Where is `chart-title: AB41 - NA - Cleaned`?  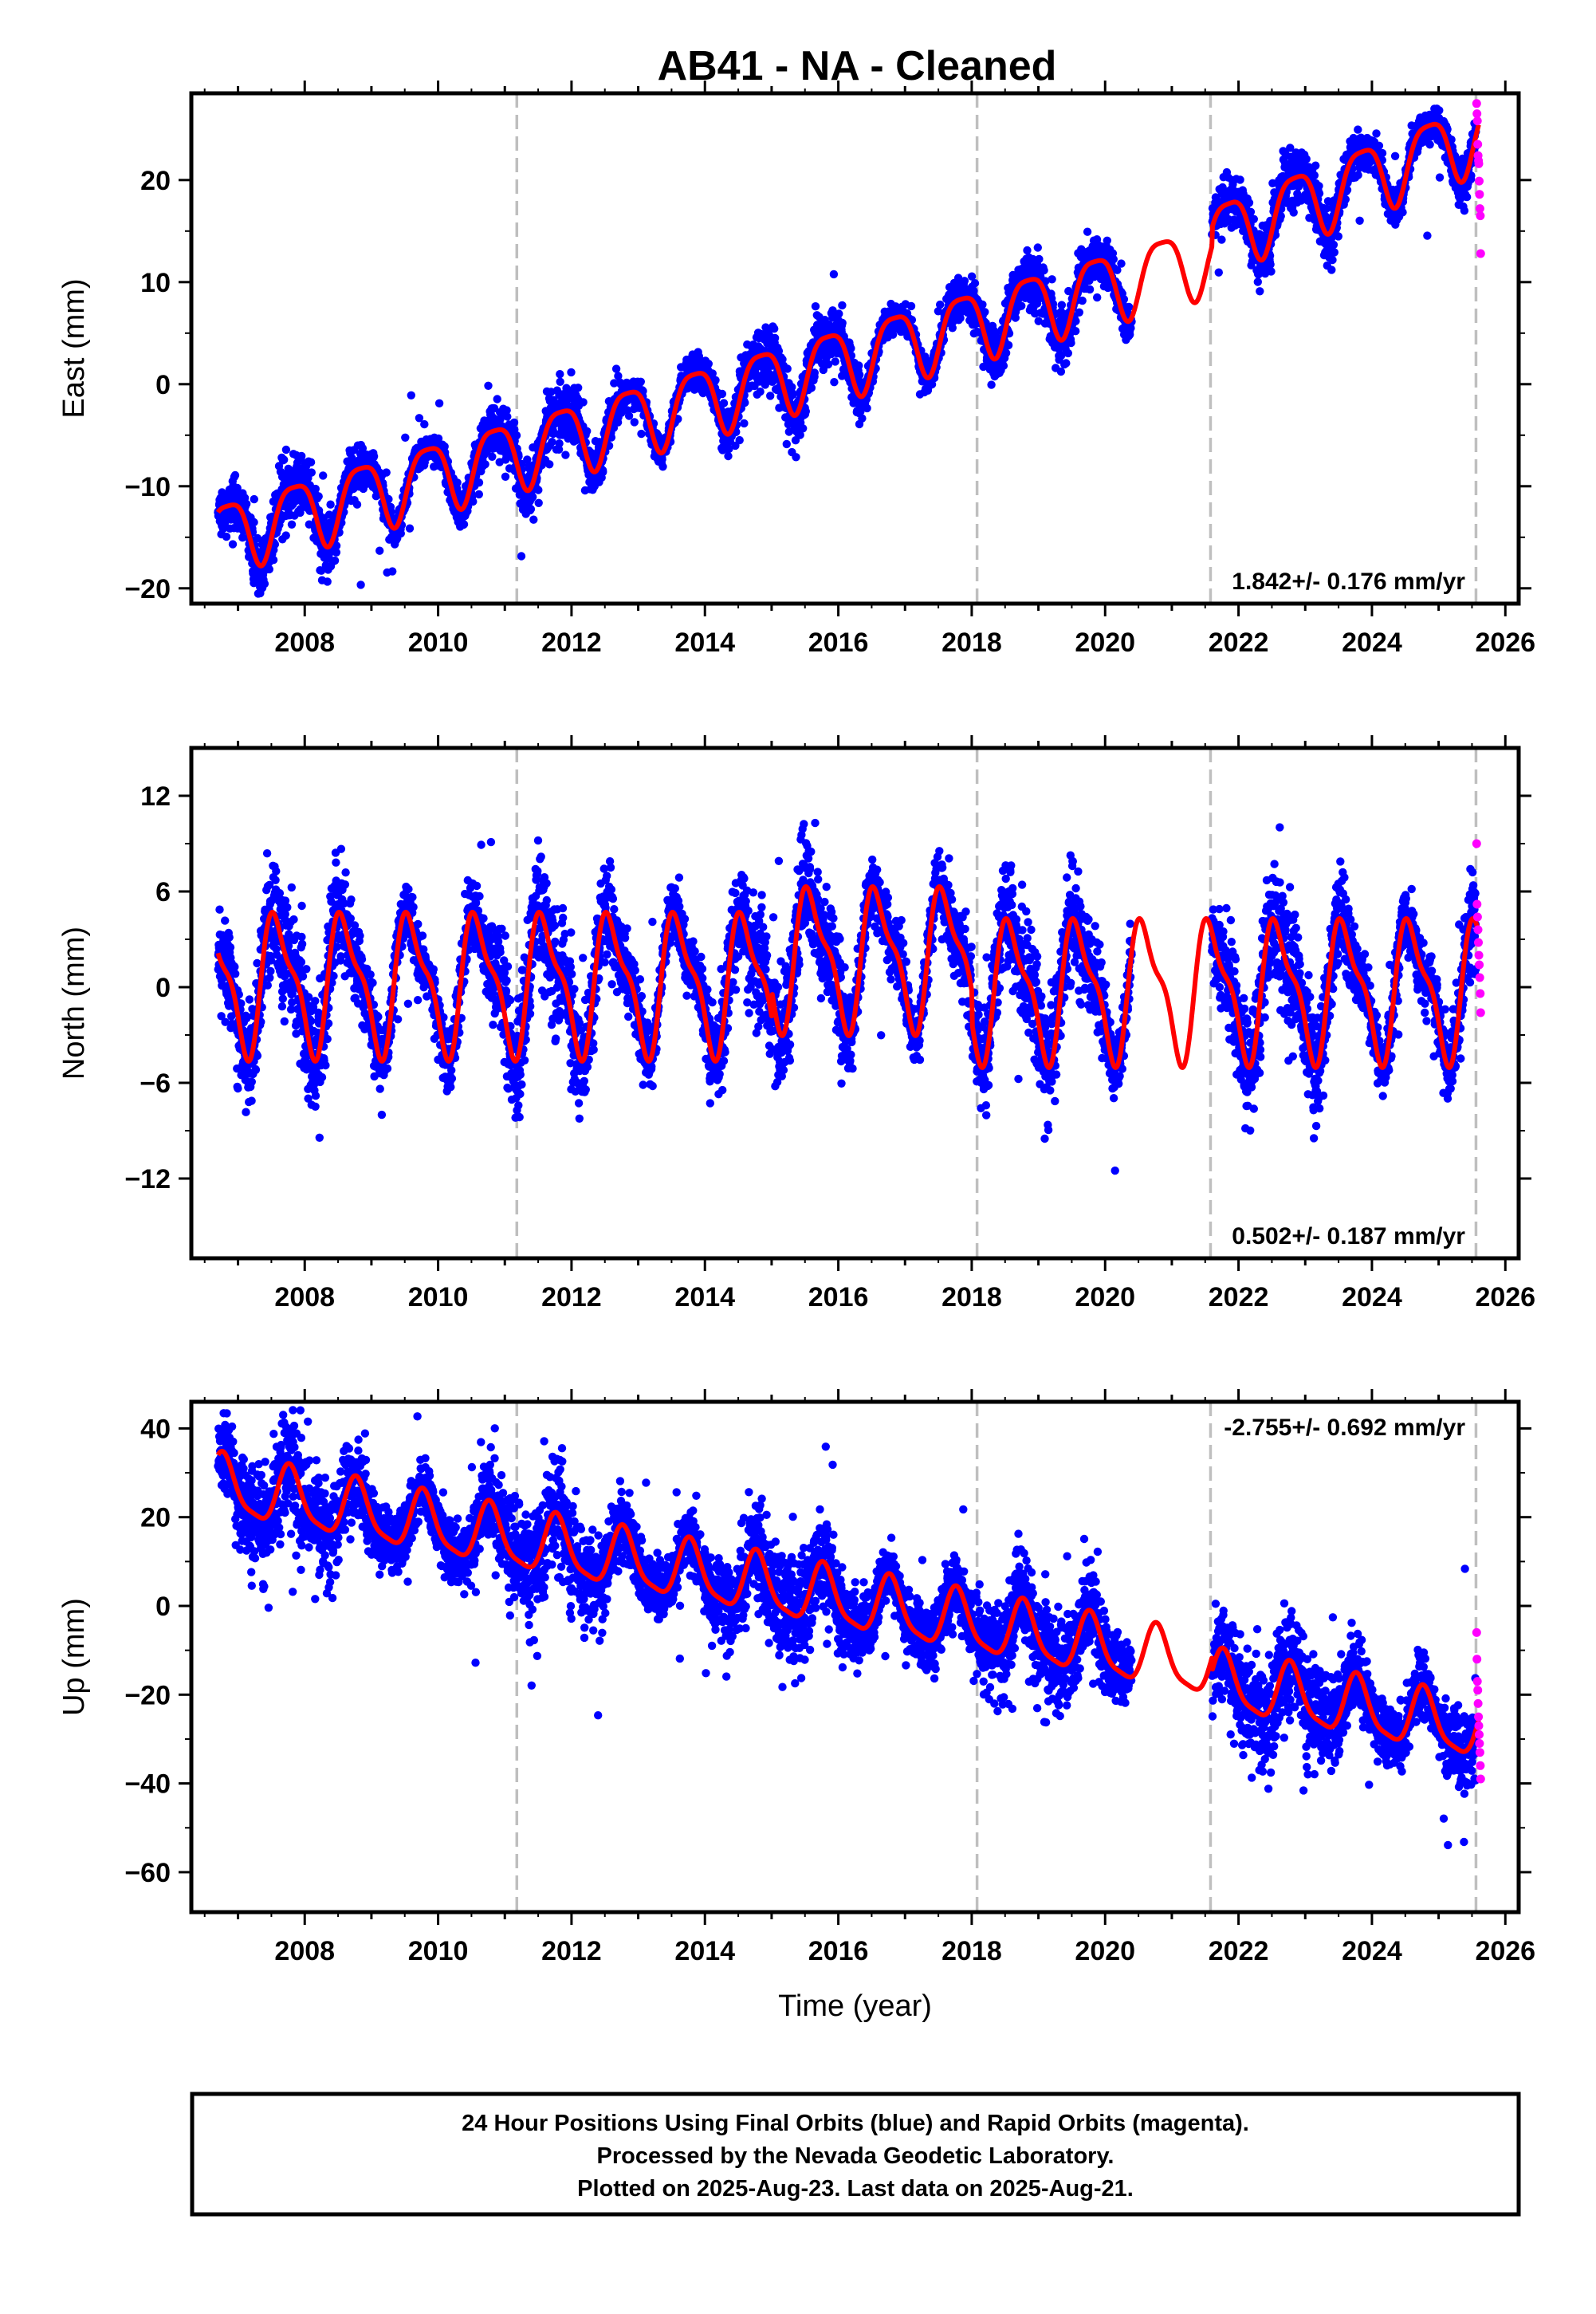 chart-title: AB41 - NA - Cleaned is located at coordinates (857, 66).